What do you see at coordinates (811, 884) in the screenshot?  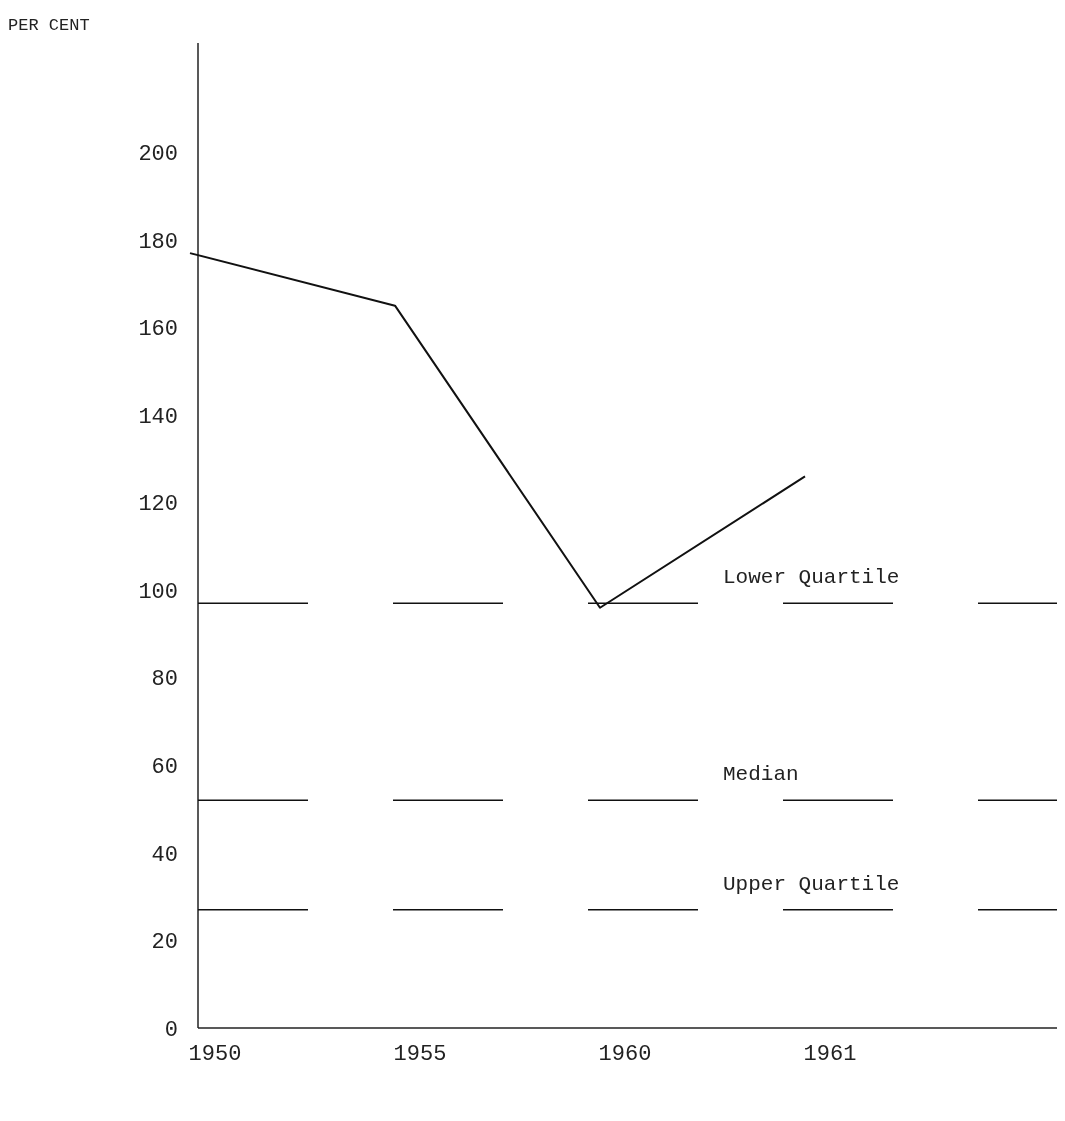 I see `ref-line-label: Upper Quartile` at bounding box center [811, 884].